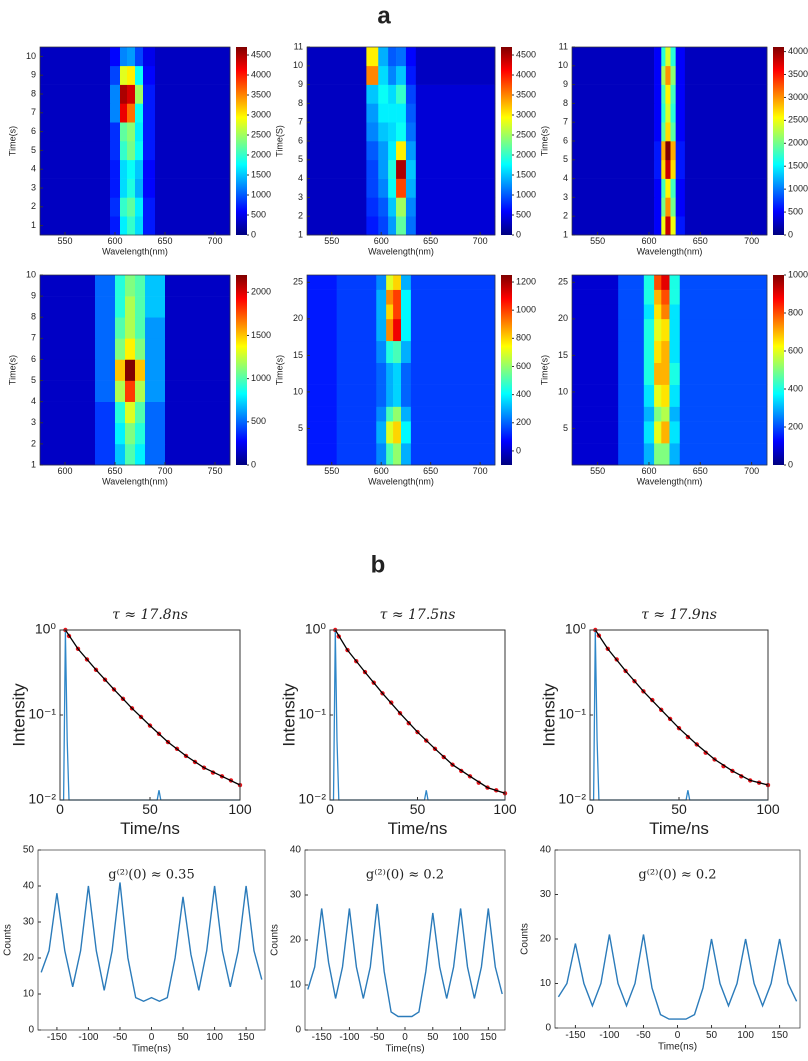 This screenshot has height=1061, width=808. What do you see at coordinates (150, 828) in the screenshot?
I see `x-axis-label: Time/ns` at bounding box center [150, 828].